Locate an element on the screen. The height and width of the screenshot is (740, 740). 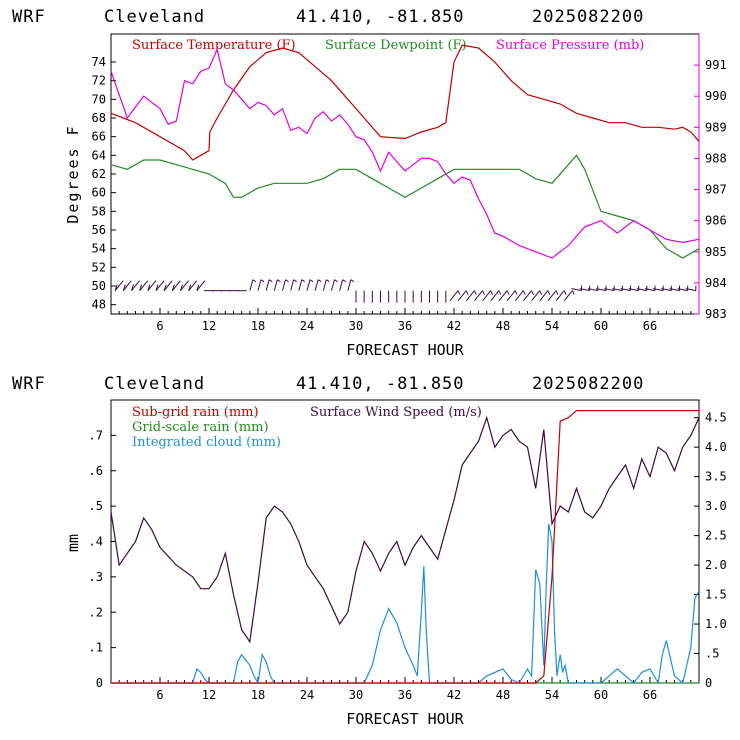
bottom-x-tick-label: 18 is located at coordinates (258, 695).